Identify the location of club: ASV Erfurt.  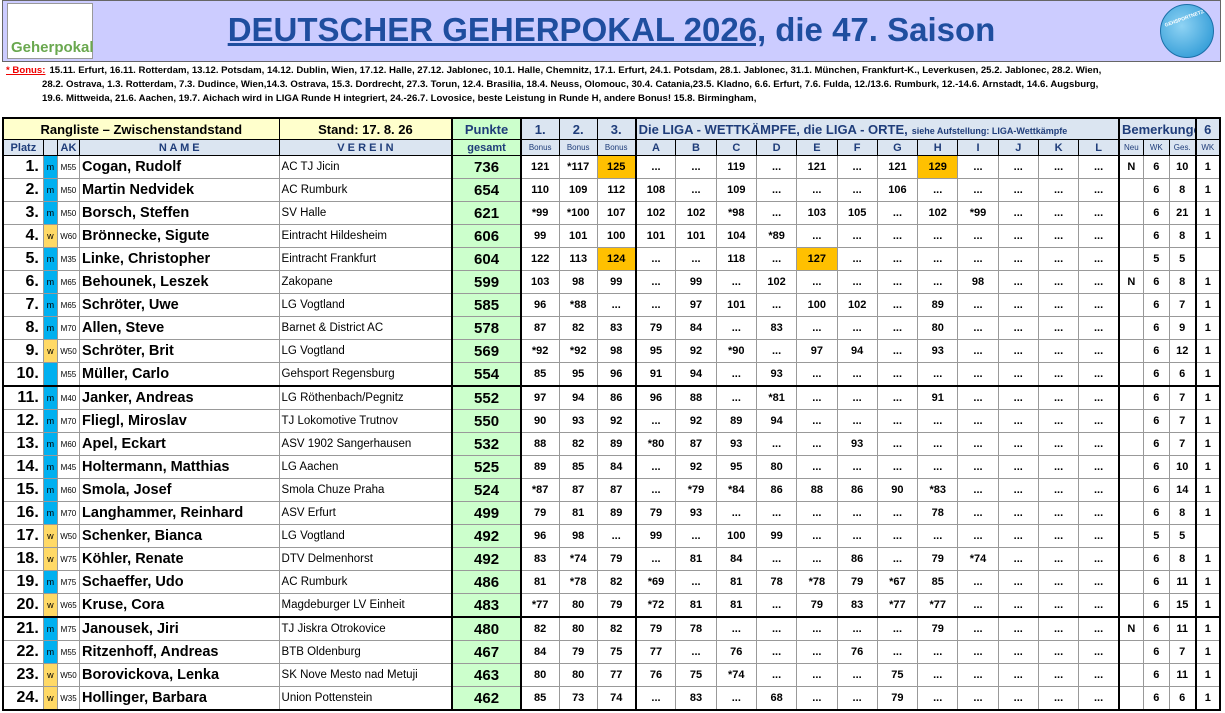
(365, 513).